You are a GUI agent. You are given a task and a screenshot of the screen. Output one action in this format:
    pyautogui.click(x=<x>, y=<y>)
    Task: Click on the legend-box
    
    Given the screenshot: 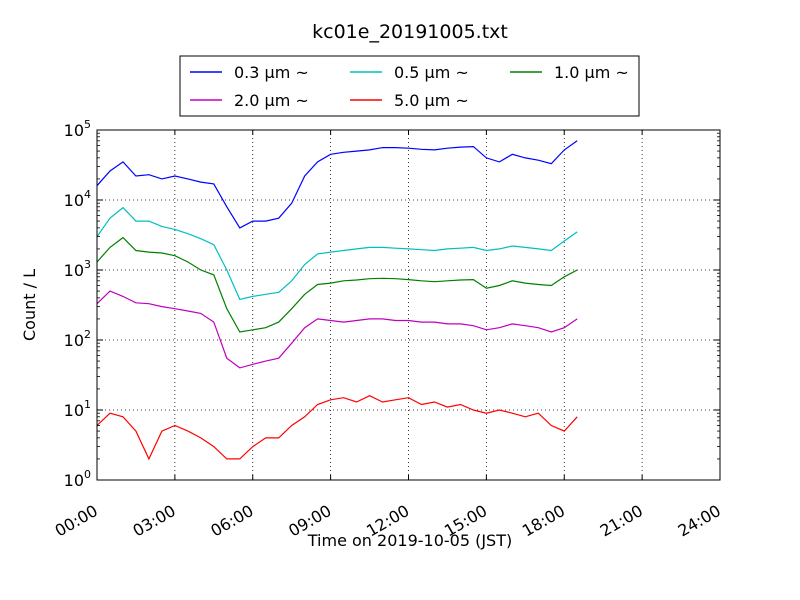 What is the action you would take?
    pyautogui.click(x=409, y=86)
    